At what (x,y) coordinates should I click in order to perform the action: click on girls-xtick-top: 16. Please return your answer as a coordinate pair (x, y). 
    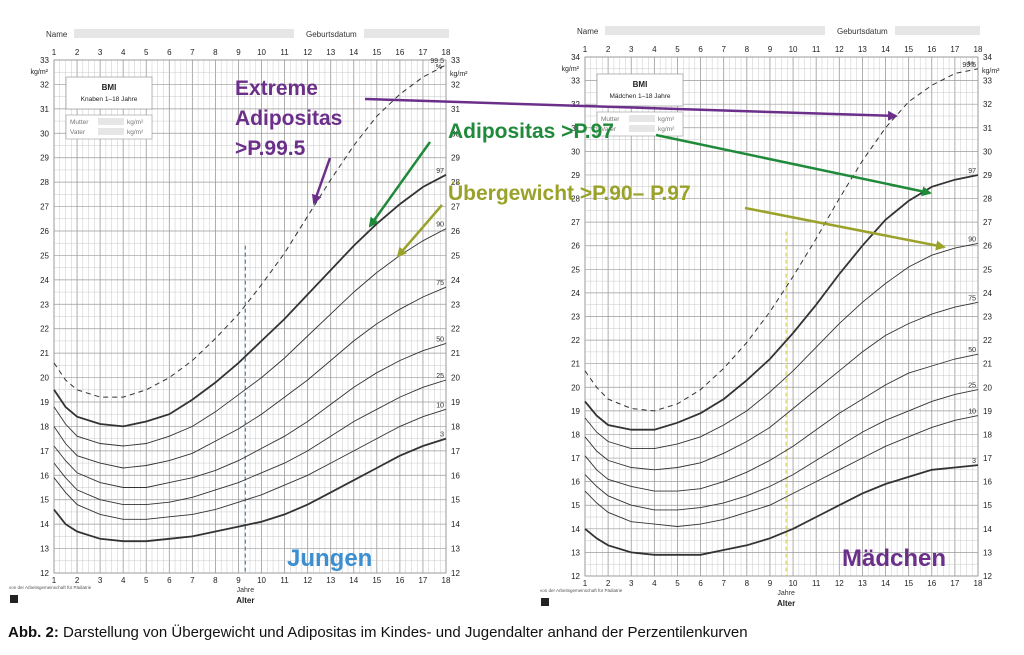
    Looking at the image, I should click on (931, 49).